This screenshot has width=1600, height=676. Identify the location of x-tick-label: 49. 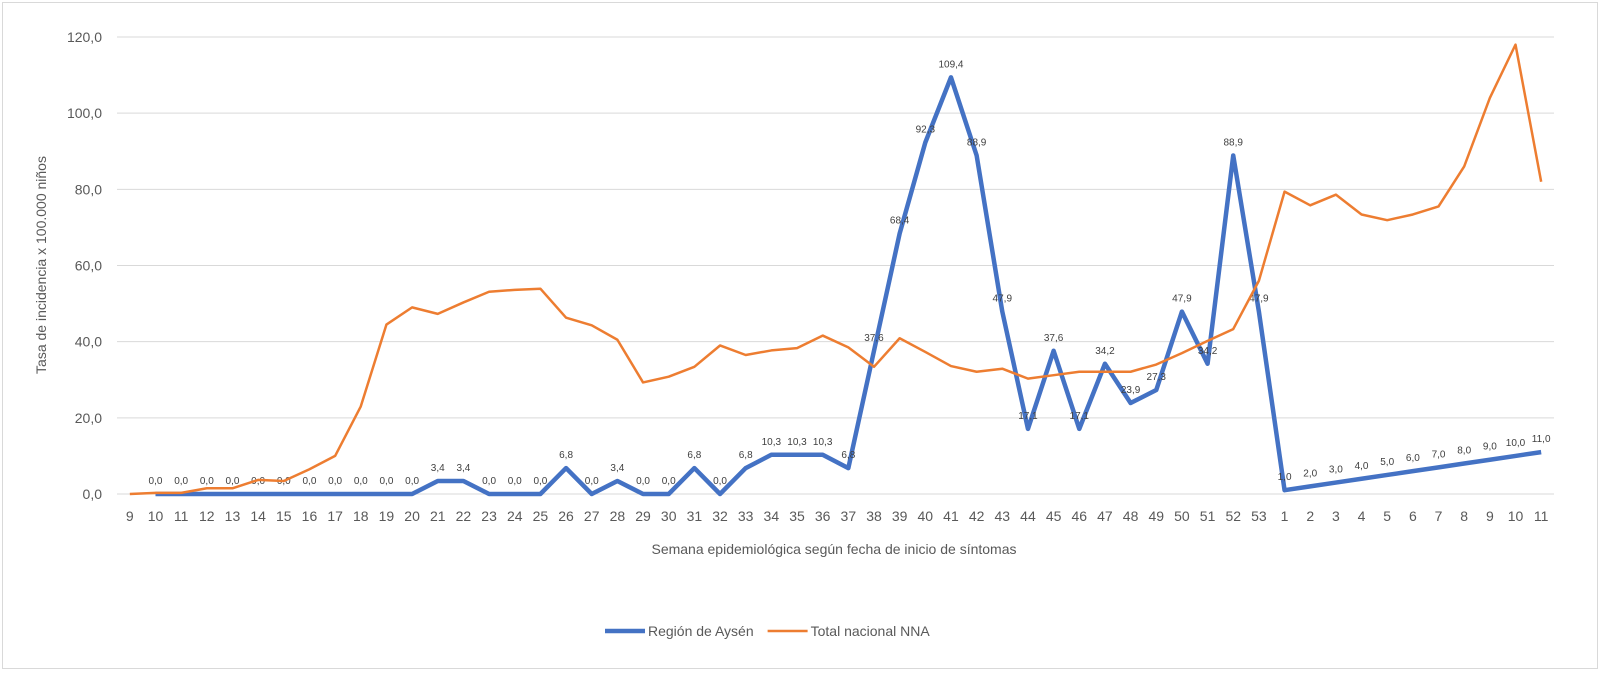
(1156, 516).